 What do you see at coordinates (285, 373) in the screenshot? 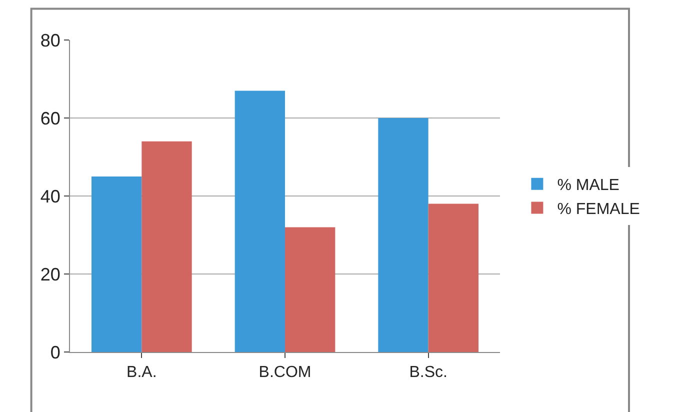
I see `x-tick-label: B.COM` at bounding box center [285, 373].